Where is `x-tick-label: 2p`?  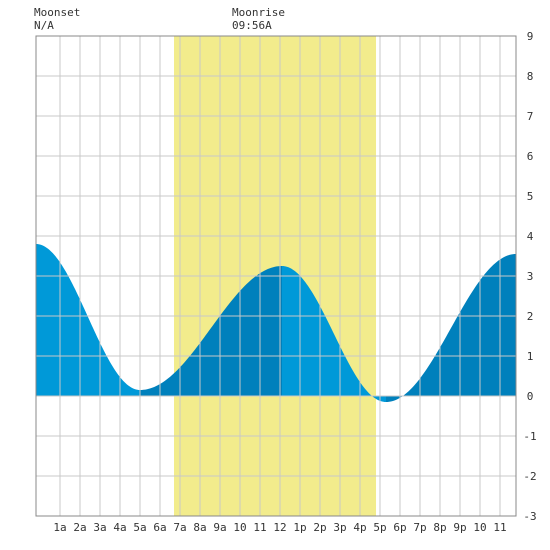 x-tick-label: 2p is located at coordinates (319, 527).